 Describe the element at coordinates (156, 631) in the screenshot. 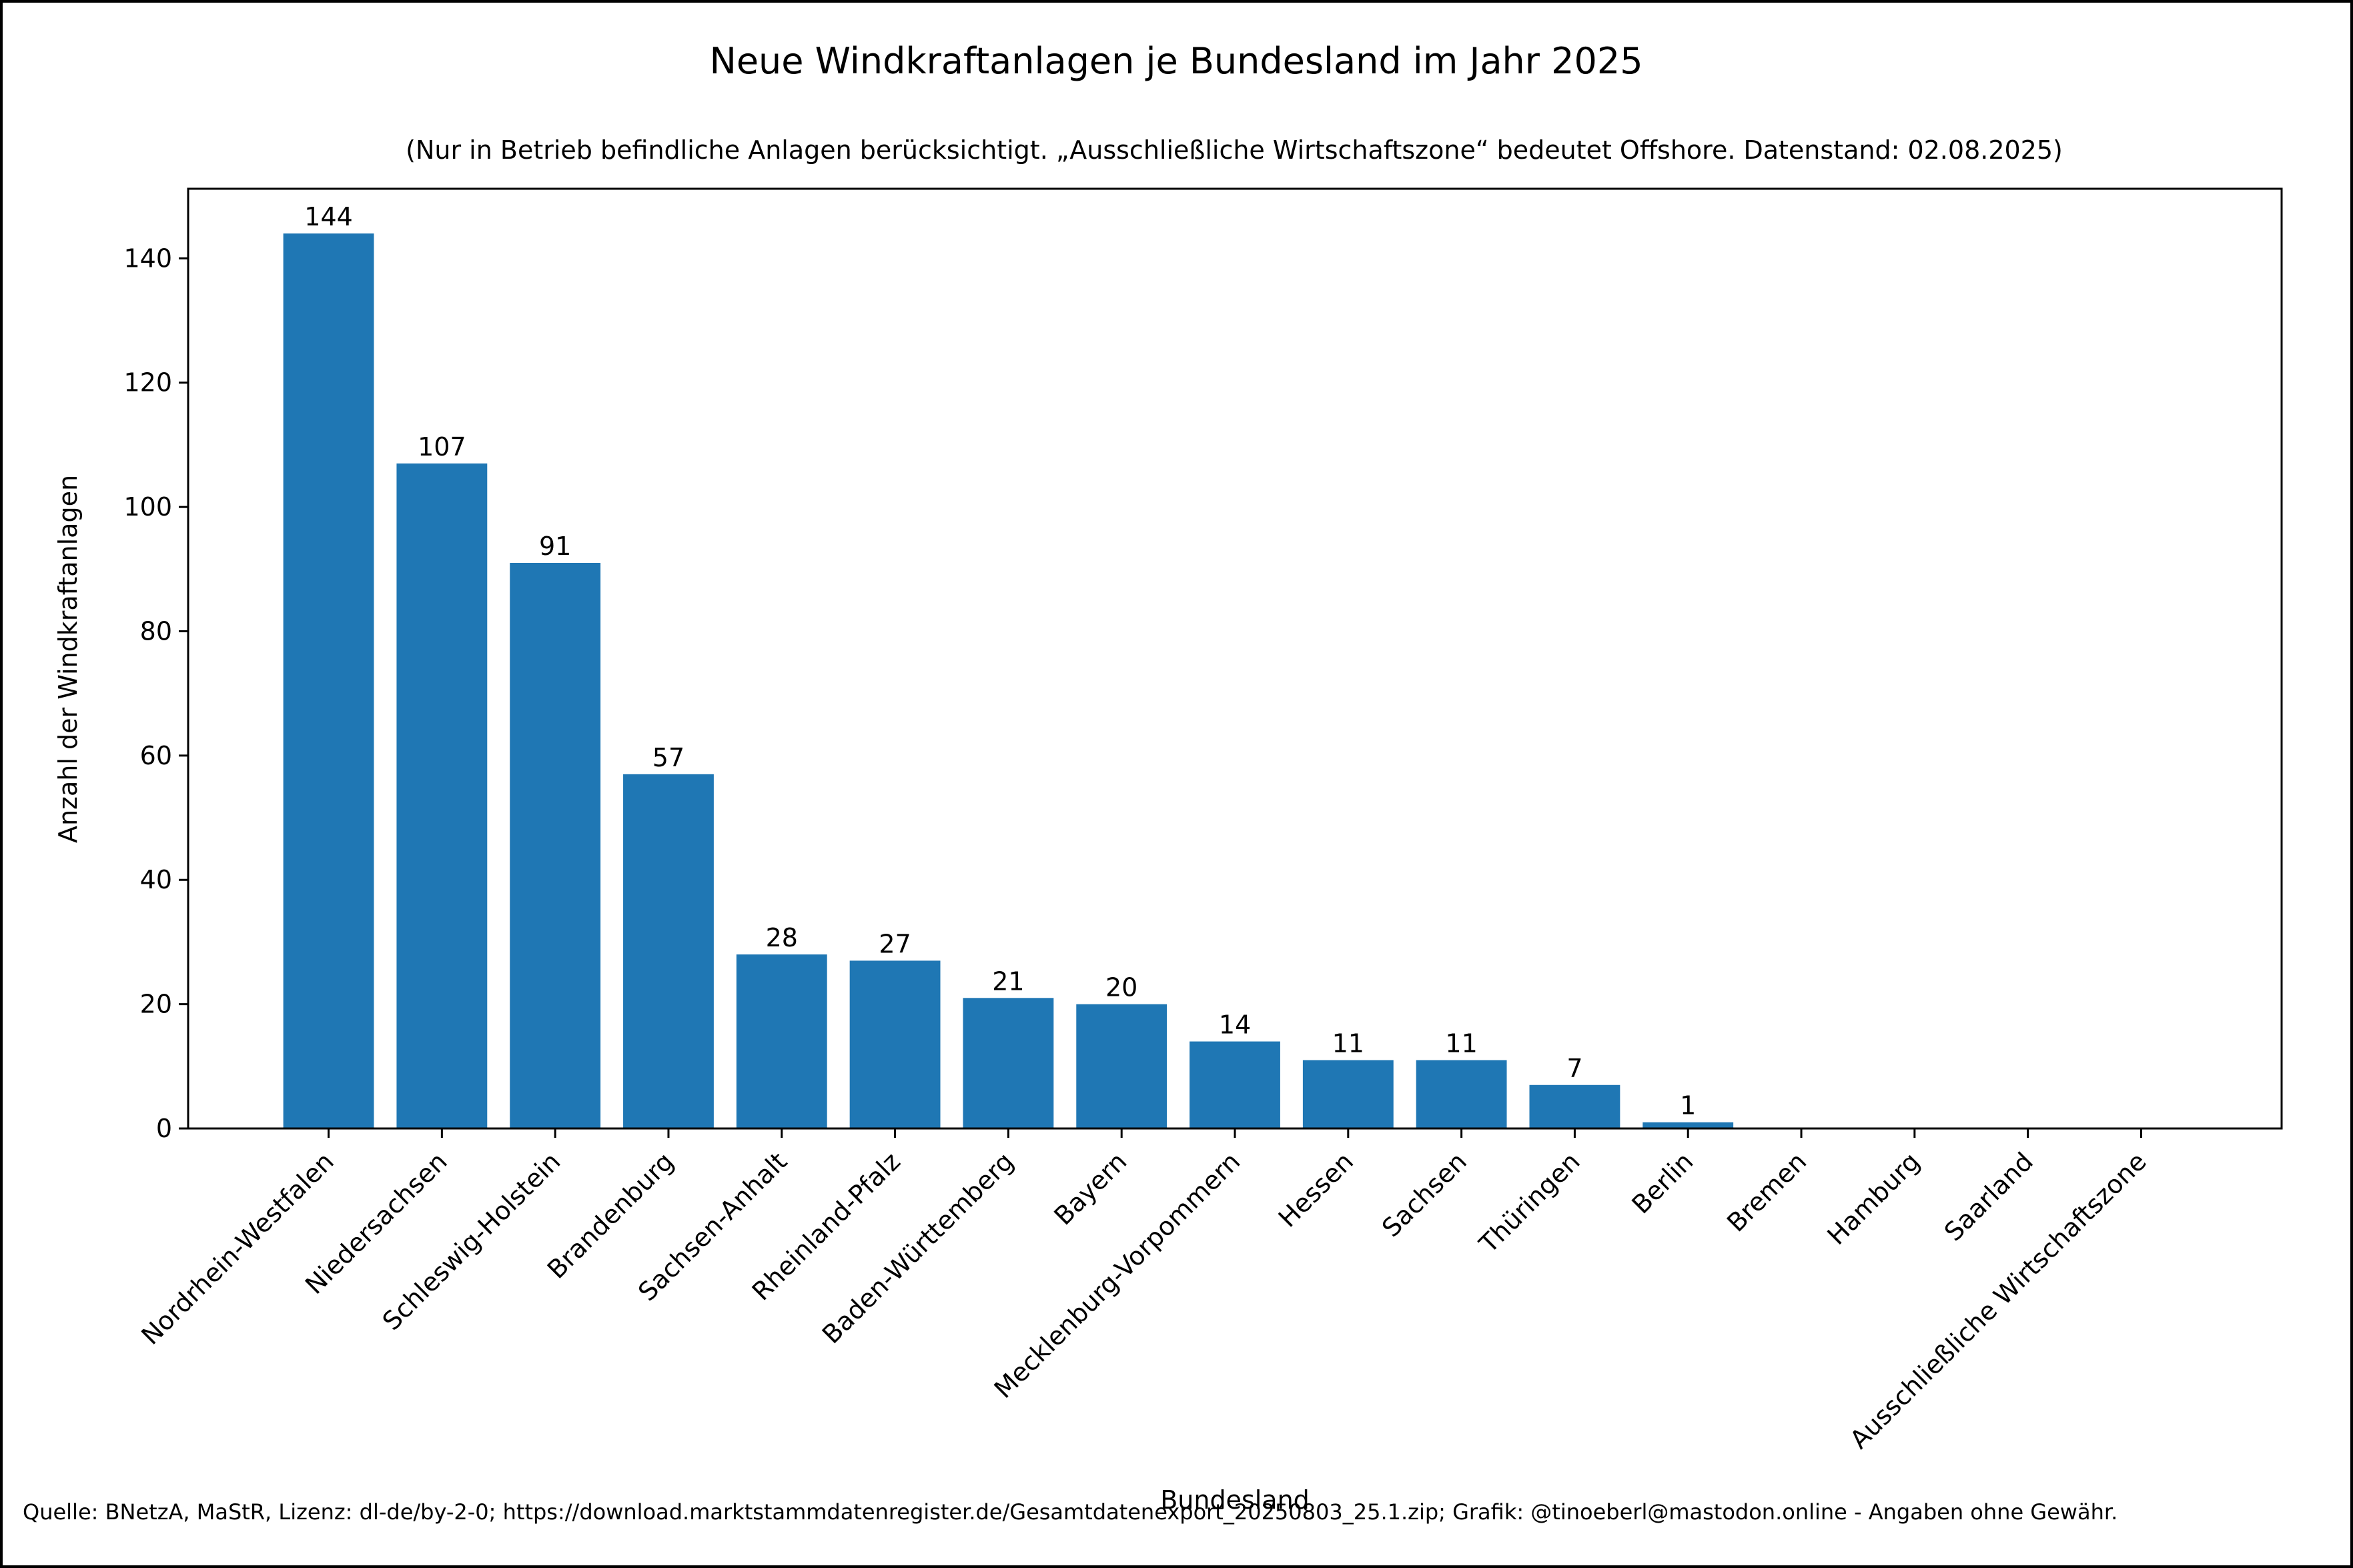

I see `y-tick-label: 80` at that location.